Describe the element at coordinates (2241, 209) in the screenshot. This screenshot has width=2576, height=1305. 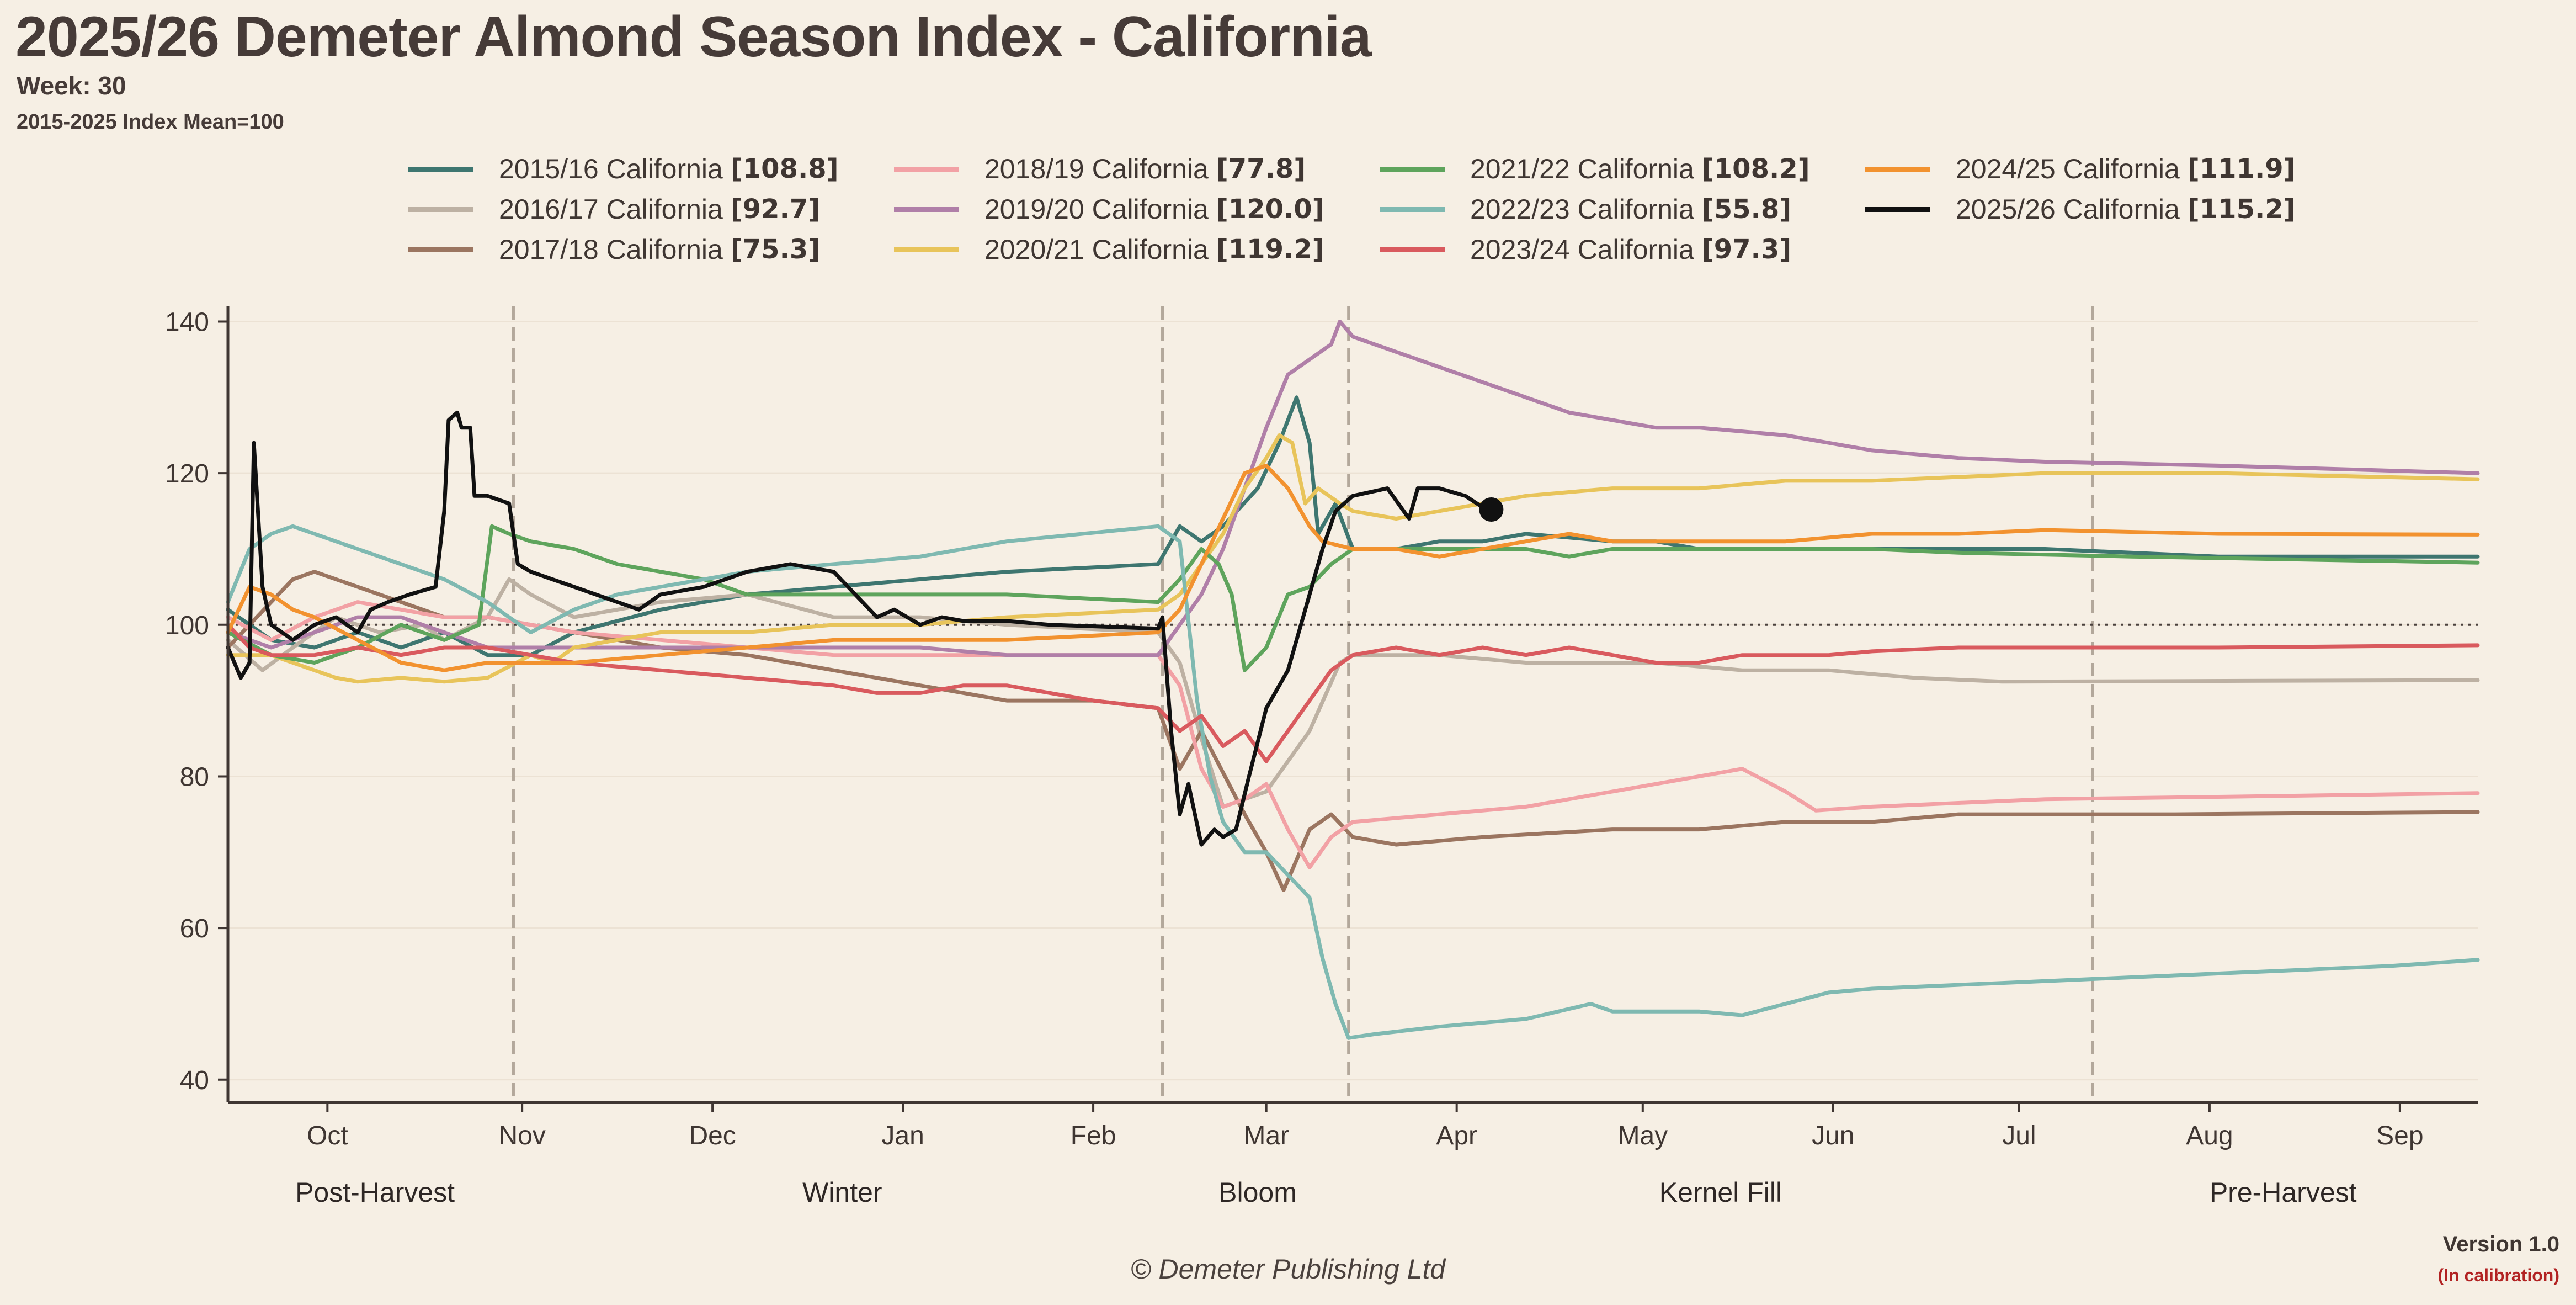
I see `legend-series-value: [115.2]` at that location.